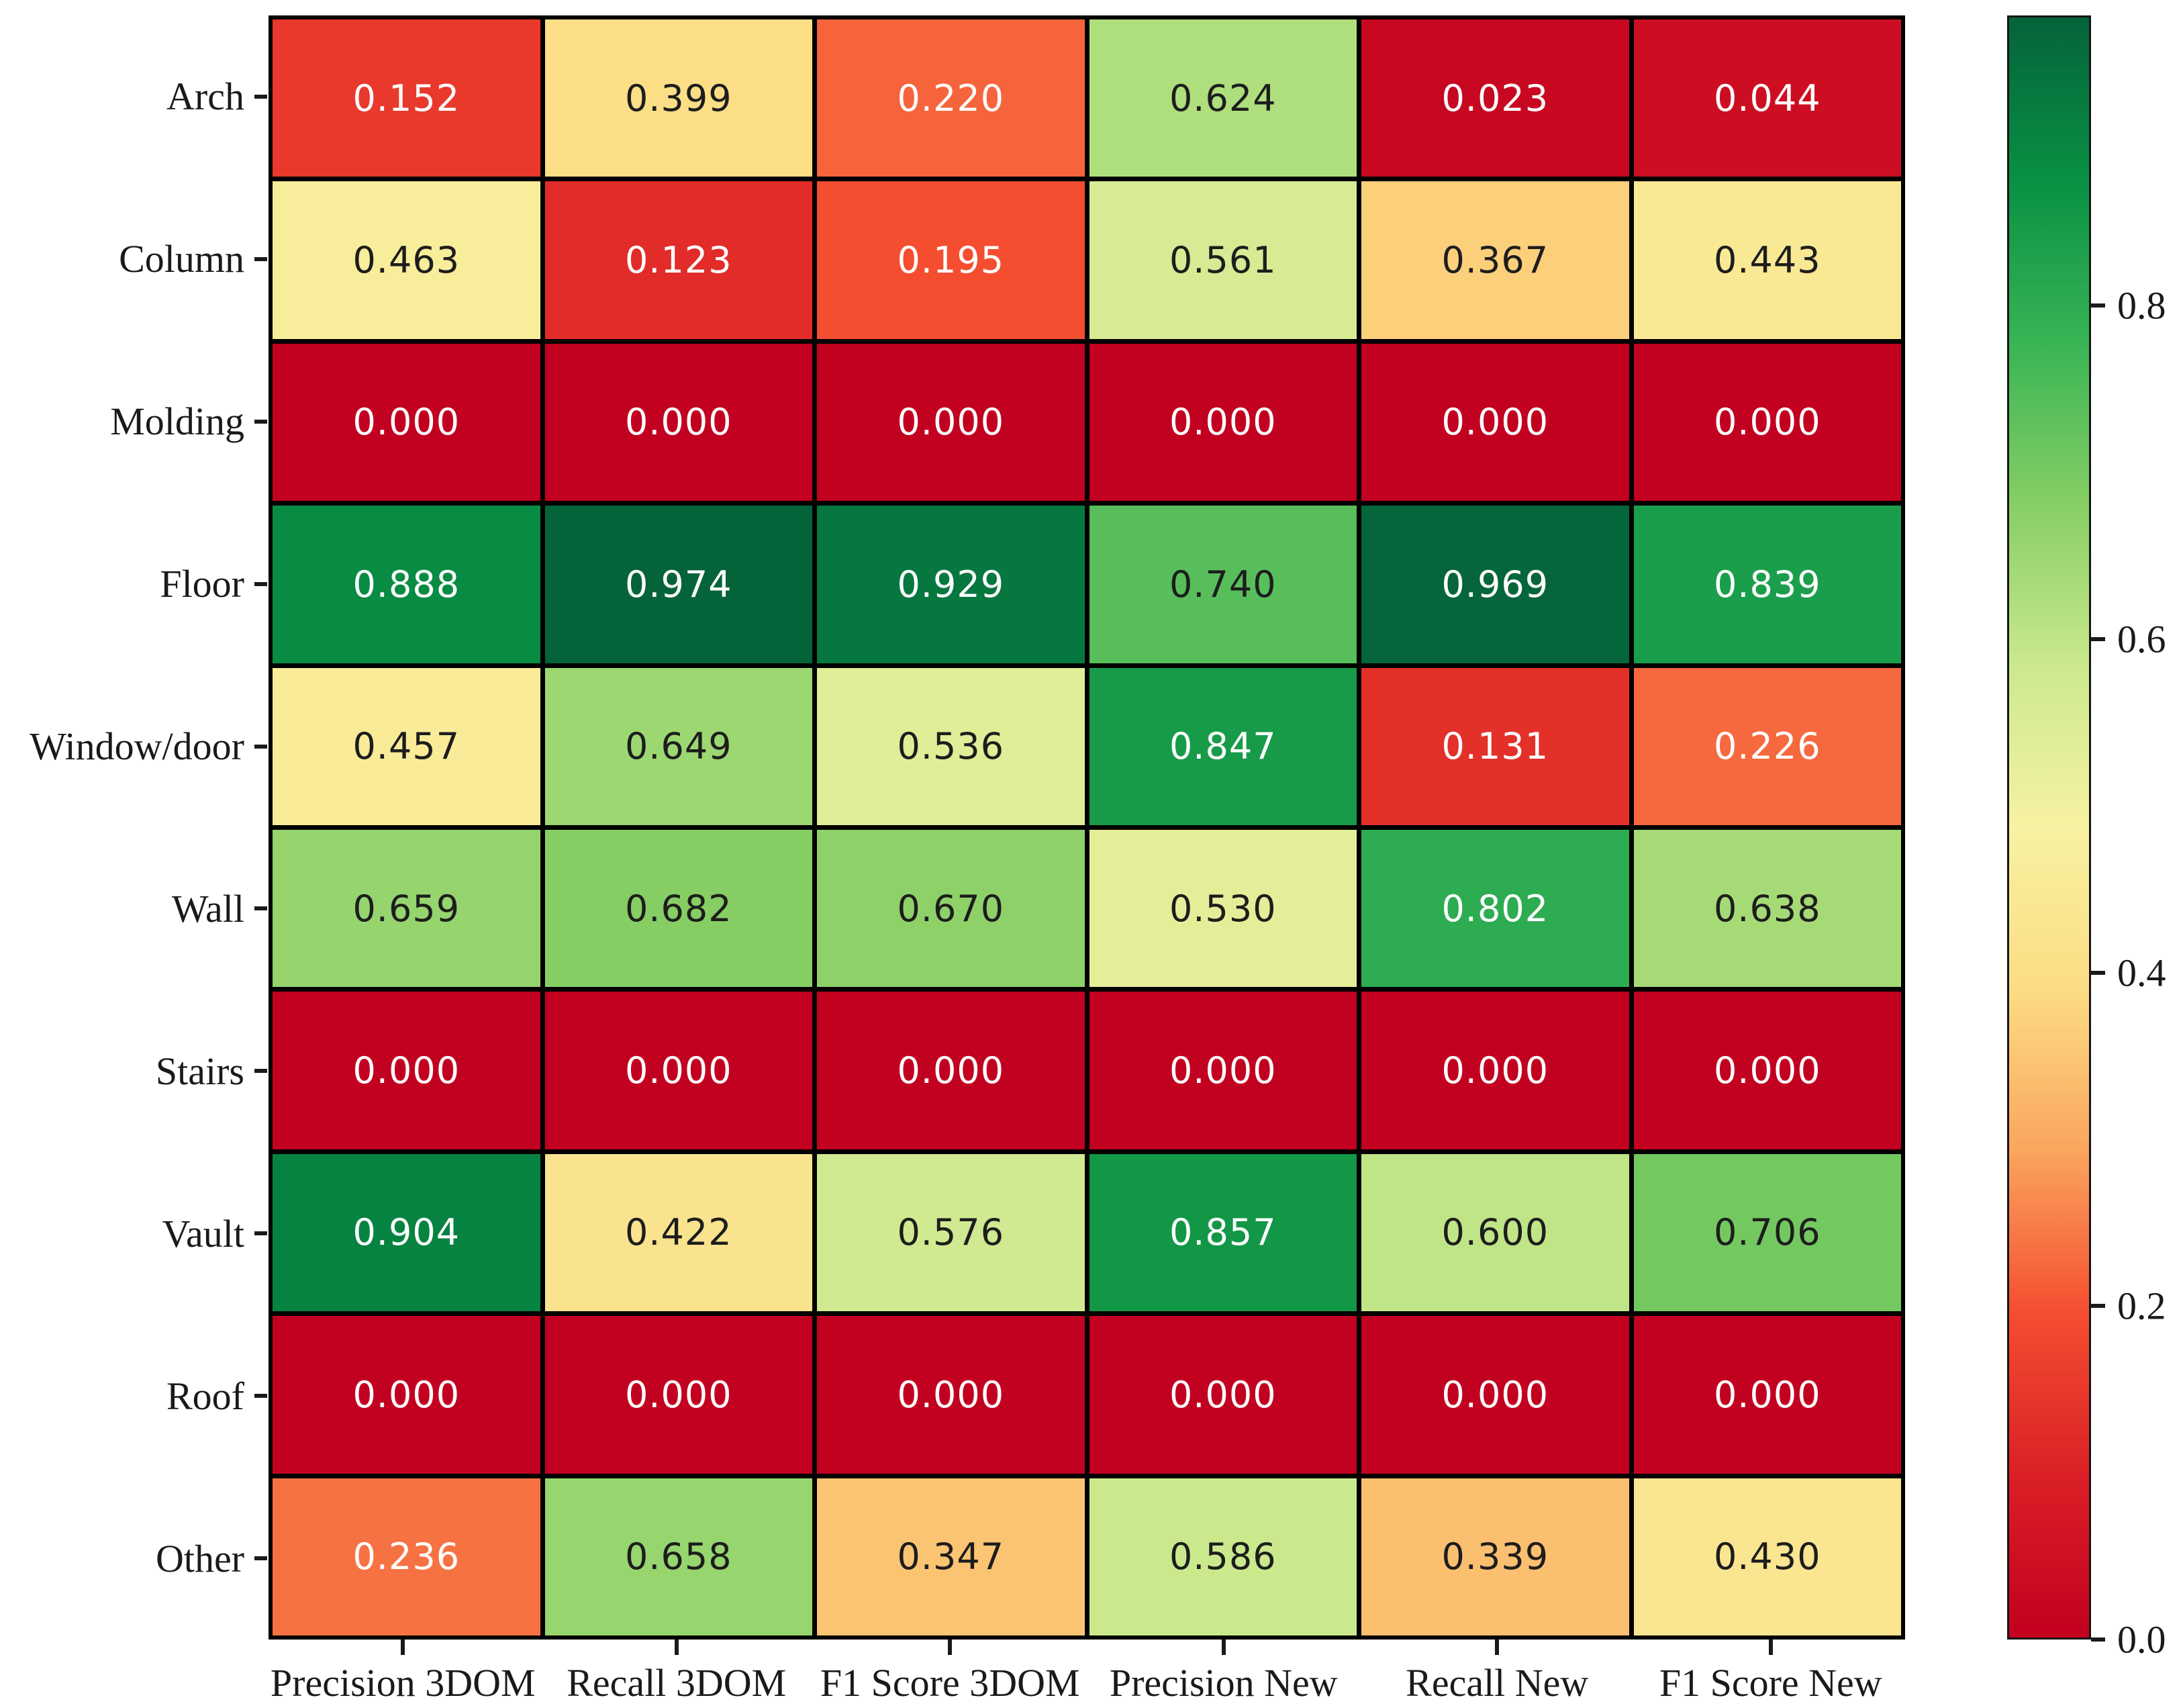 The height and width of the screenshot is (1708, 2183). Describe the element at coordinates (678, 98) in the screenshot. I see `heatmap-cell: 0.399` at that location.